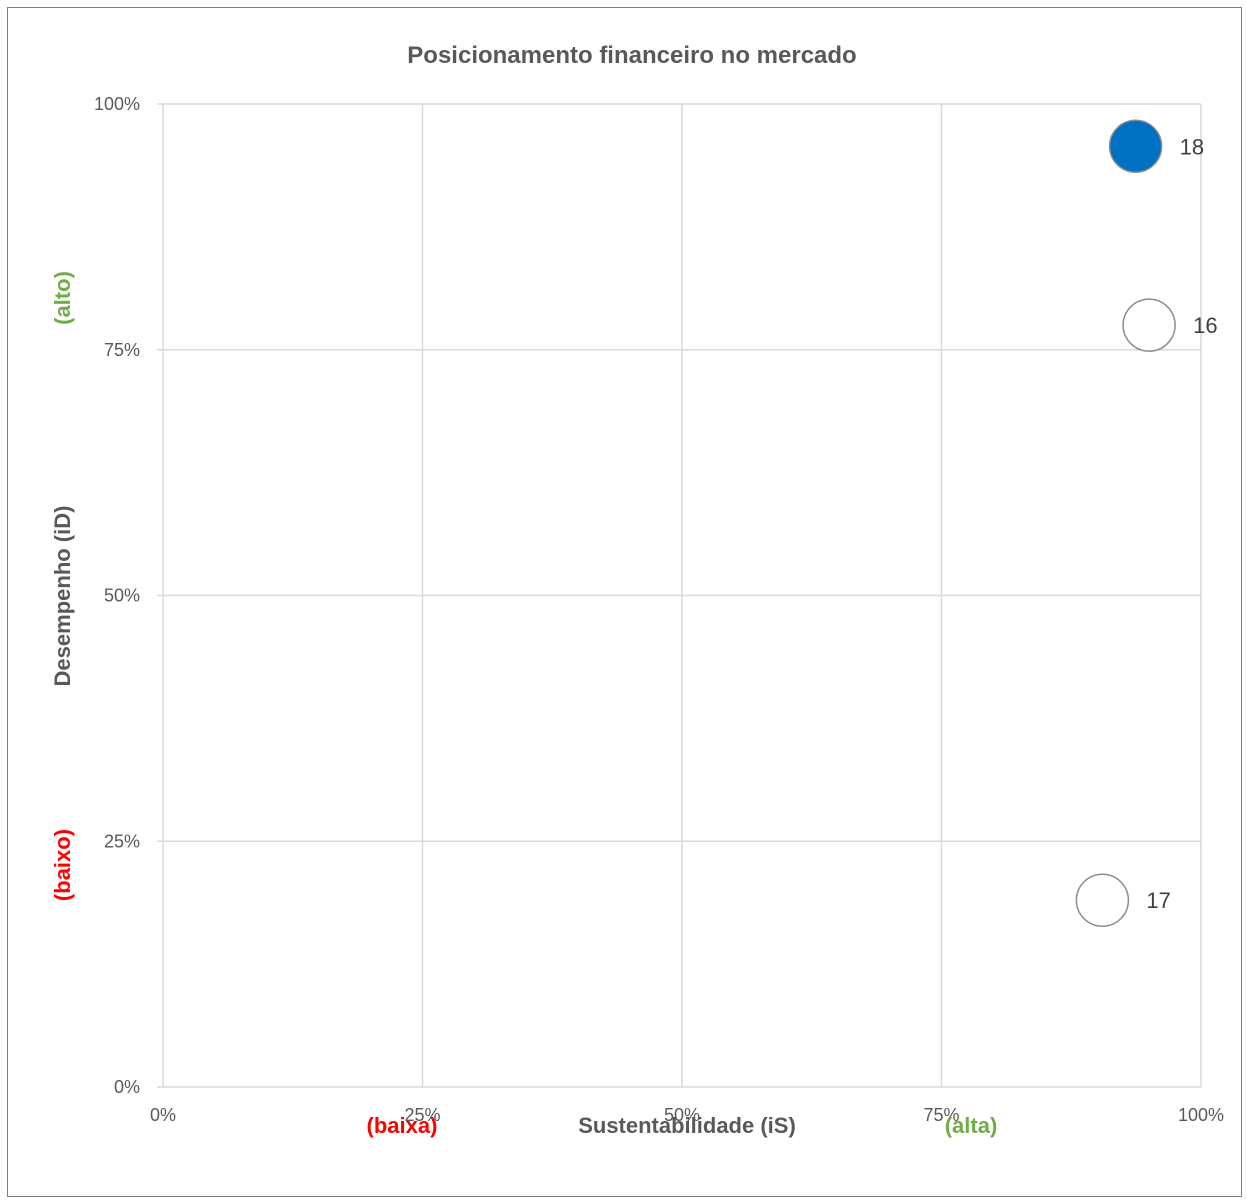  I want to click on data-point-label: 17, so click(1158, 900).